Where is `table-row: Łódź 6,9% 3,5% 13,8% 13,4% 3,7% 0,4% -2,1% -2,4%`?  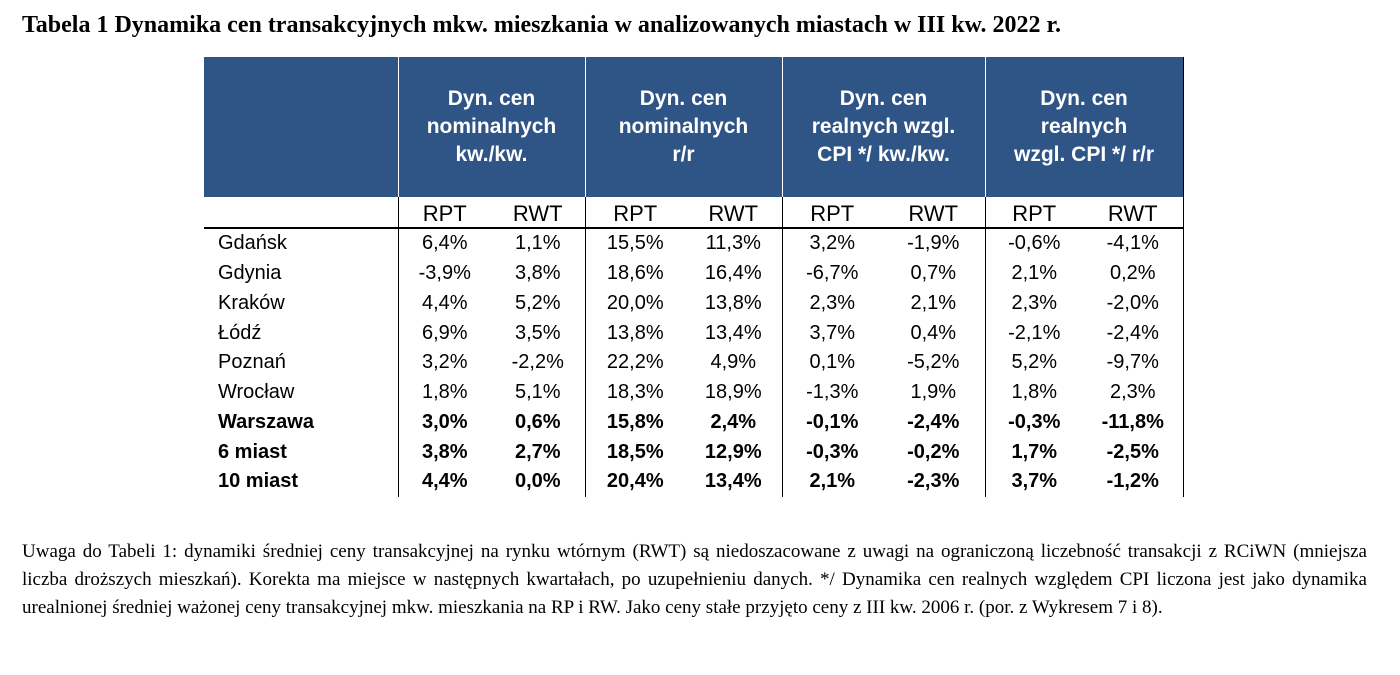
table-row: Łódź 6,9% 3,5% 13,8% 13,4% 3,7% 0,4% -2,1% -2,4% is located at coordinates (694, 333).